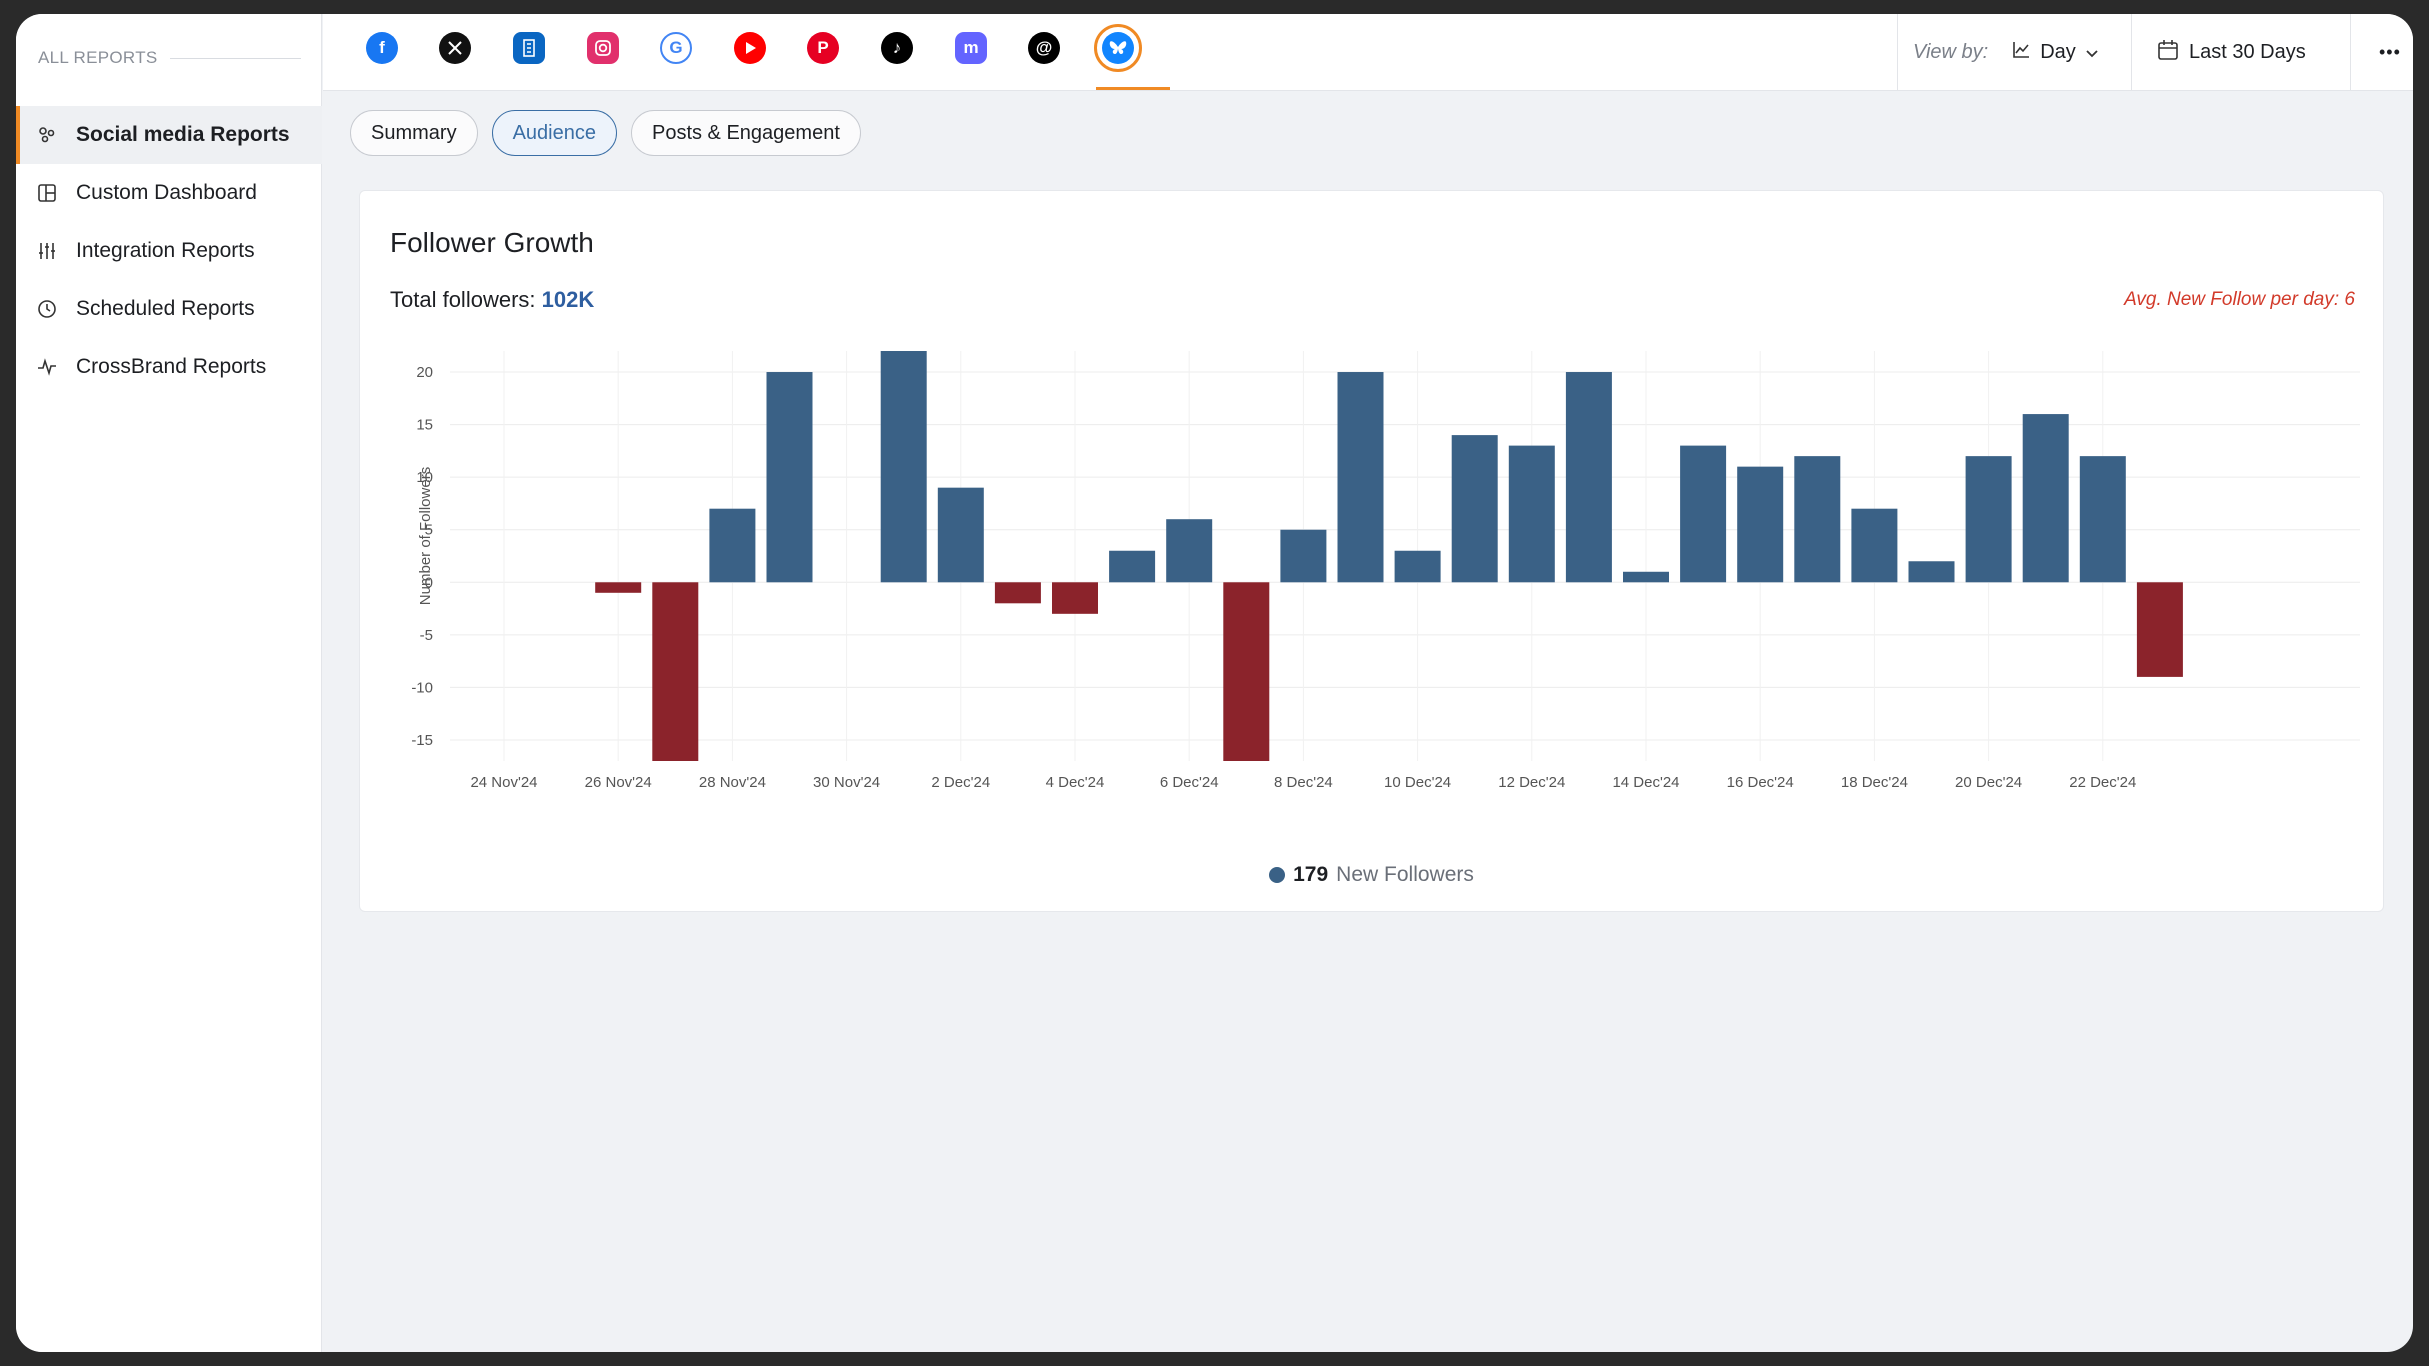  What do you see at coordinates (47, 193) in the screenshot?
I see `dashboard-icon` at bounding box center [47, 193].